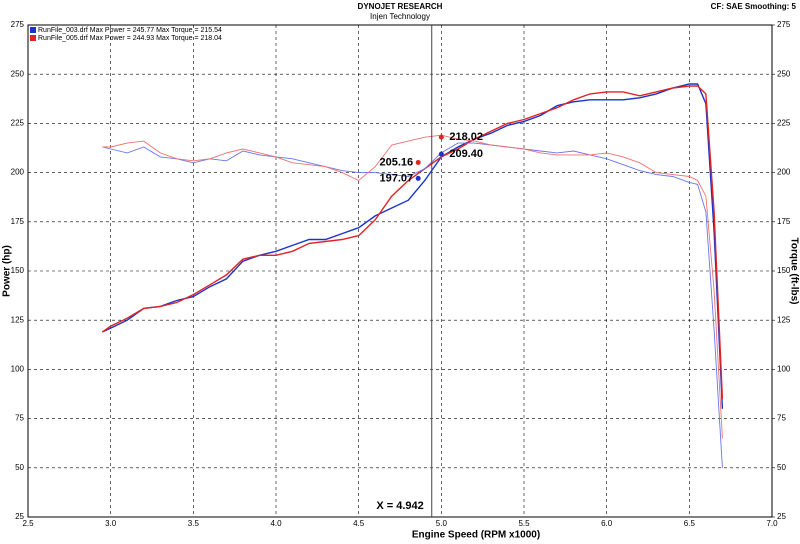 This screenshot has height=544, width=800. Describe the element at coordinates (18, 319) in the screenshot. I see `y-tick-label: 125` at that location.